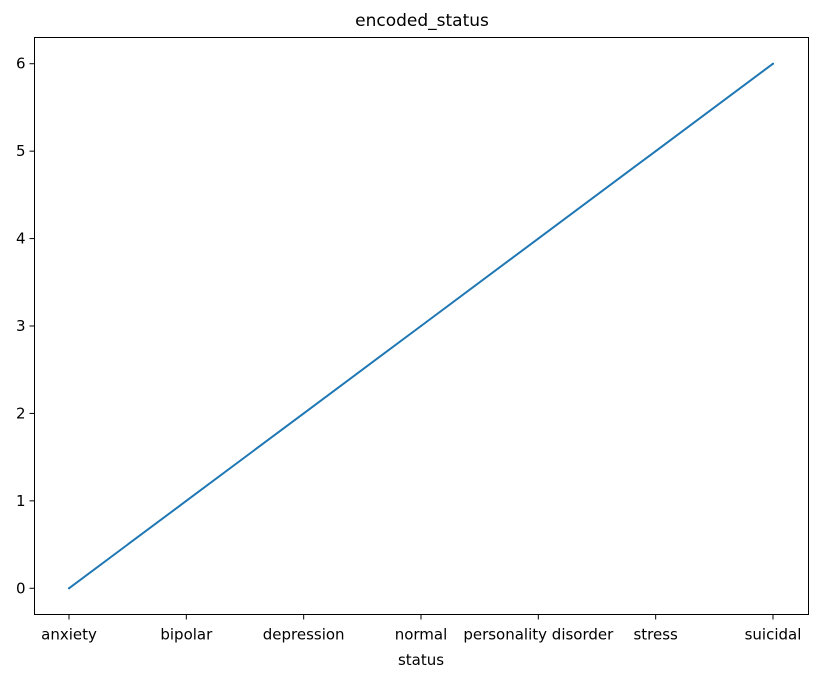 The height and width of the screenshot is (673, 816). Describe the element at coordinates (21, 588) in the screenshot. I see `y-tick-label: 0` at that location.